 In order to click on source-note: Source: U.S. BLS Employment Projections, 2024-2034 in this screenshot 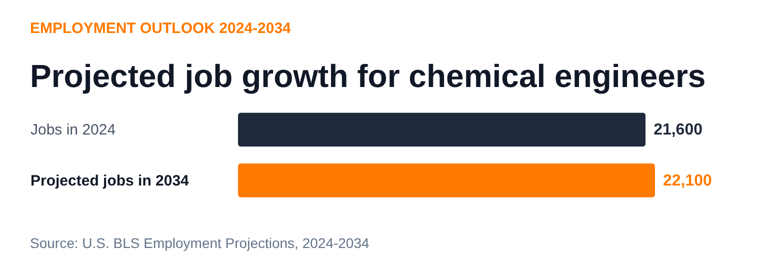, I will do `click(200, 243)`.